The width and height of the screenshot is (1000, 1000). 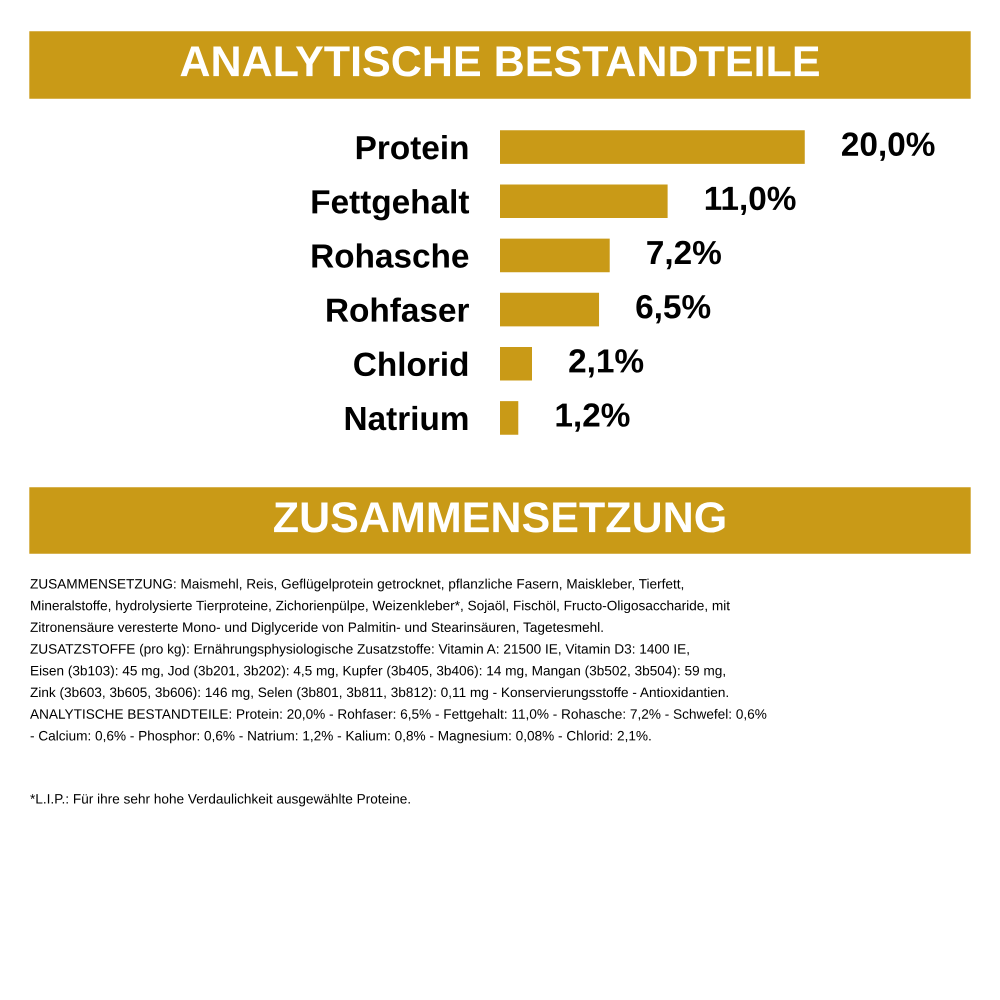 I want to click on data-label: 20,0%, so click(x=888, y=146).